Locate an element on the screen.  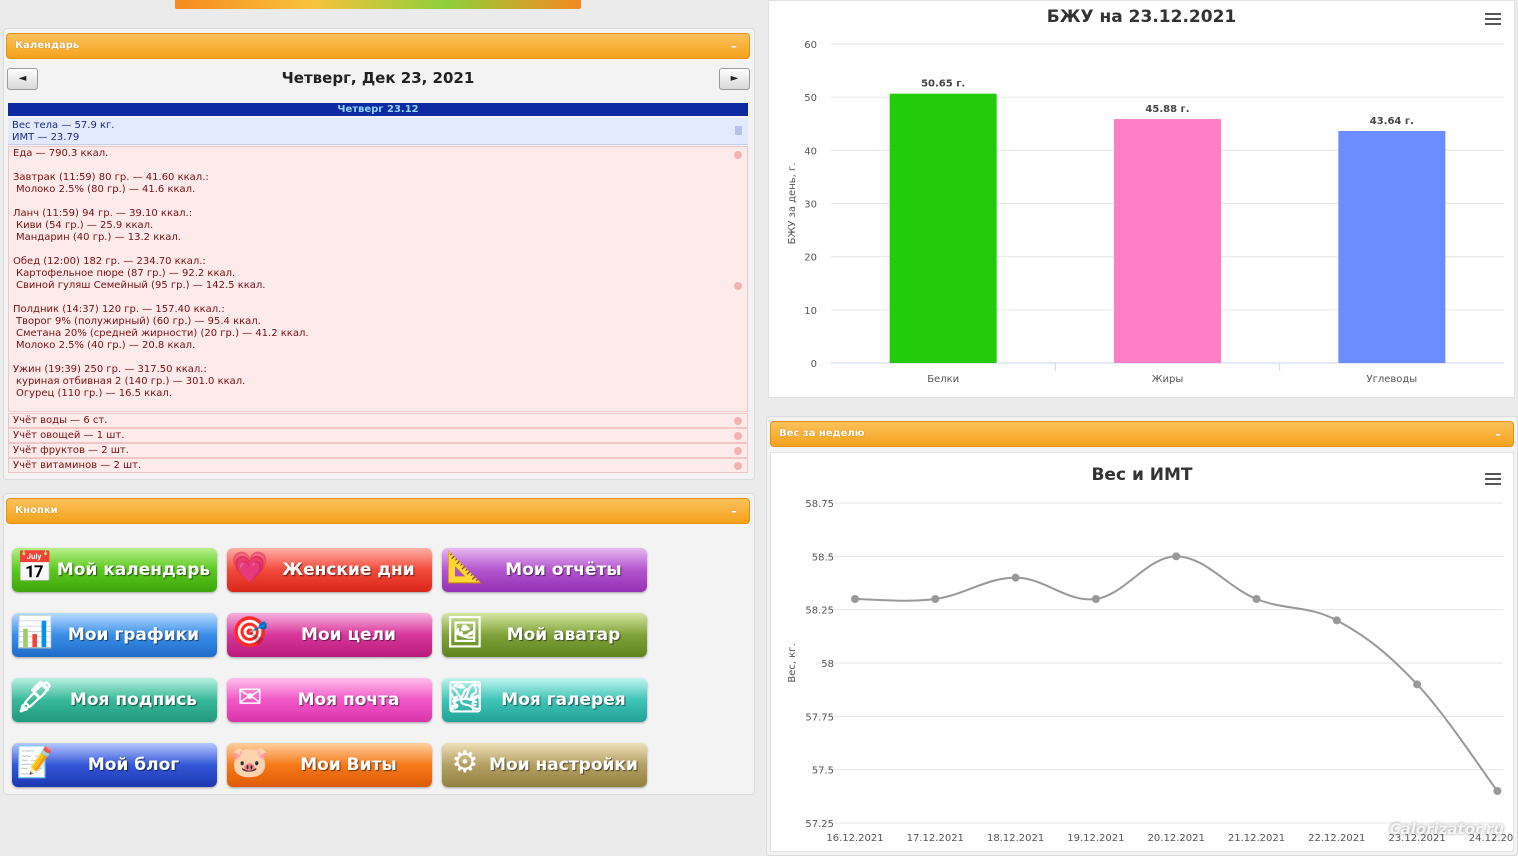
y-tick-label: 30 is located at coordinates (810, 205).